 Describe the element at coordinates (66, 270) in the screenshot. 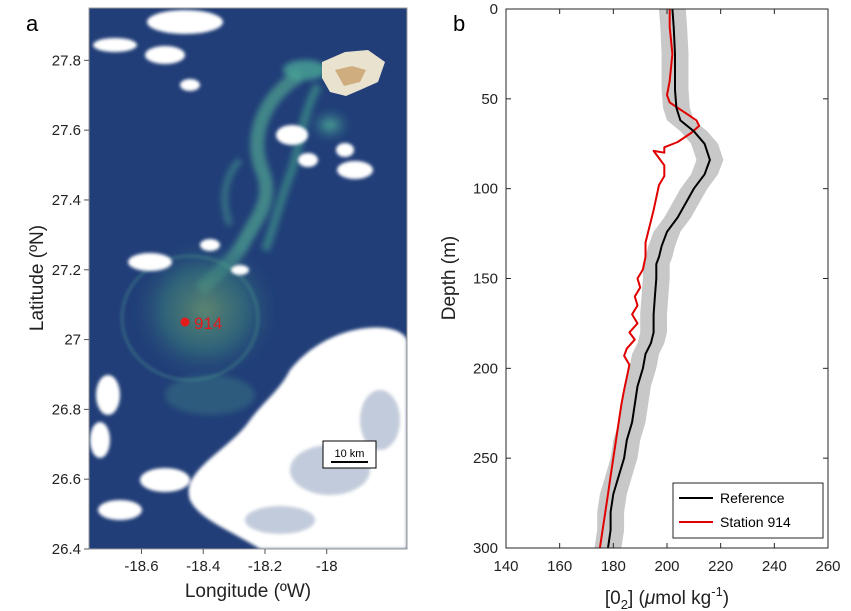

I see `panel-a-y-tick-label: 27.2` at that location.